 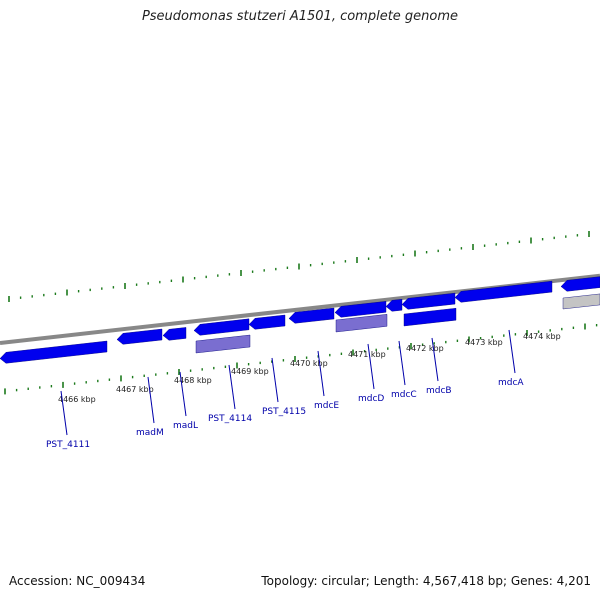 What do you see at coordinates (404, 395) in the screenshot?
I see `gene-label: mdcC` at bounding box center [404, 395].